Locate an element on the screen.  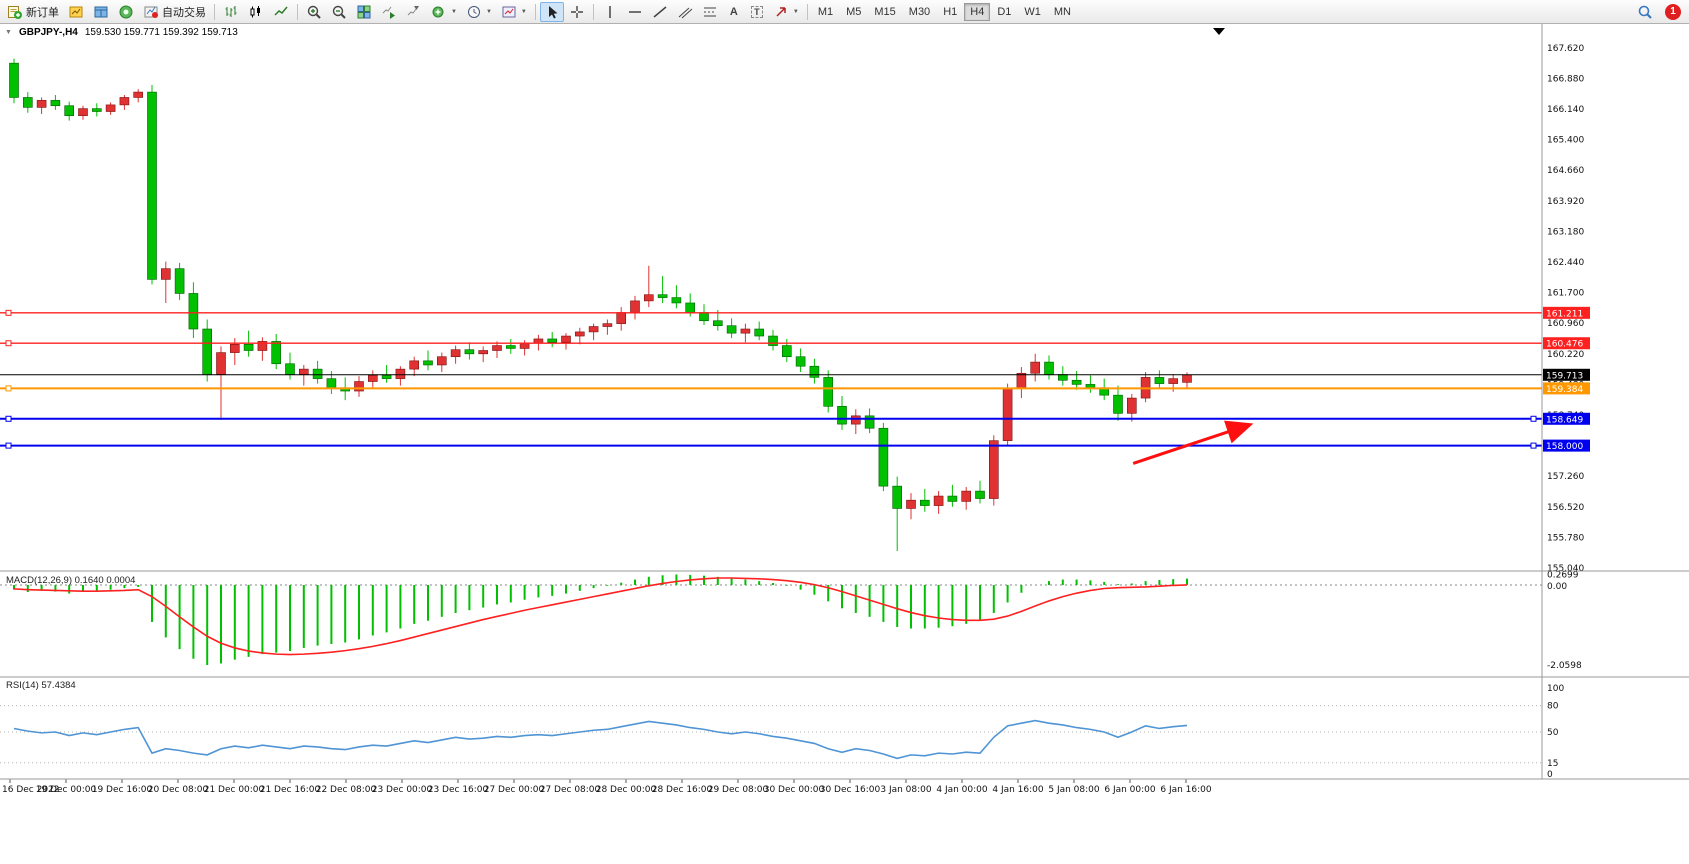
rsi-axis-label: 50 is located at coordinates (1553, 733).